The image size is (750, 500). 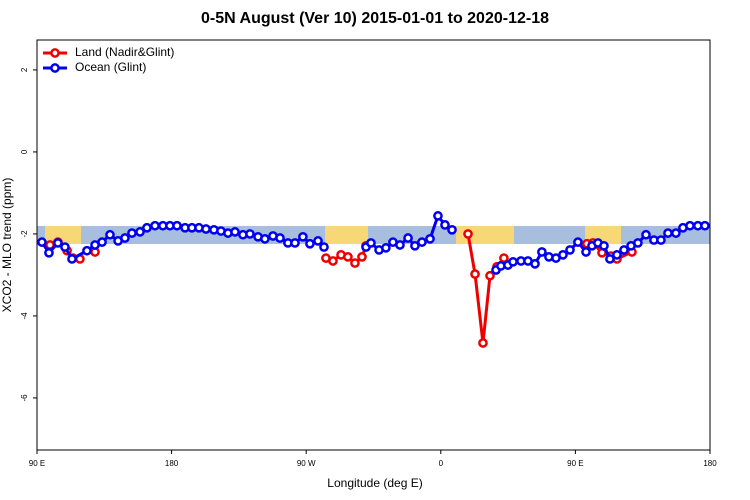 I want to click on x-axis-label: Longitude (deg E), so click(x=374, y=483).